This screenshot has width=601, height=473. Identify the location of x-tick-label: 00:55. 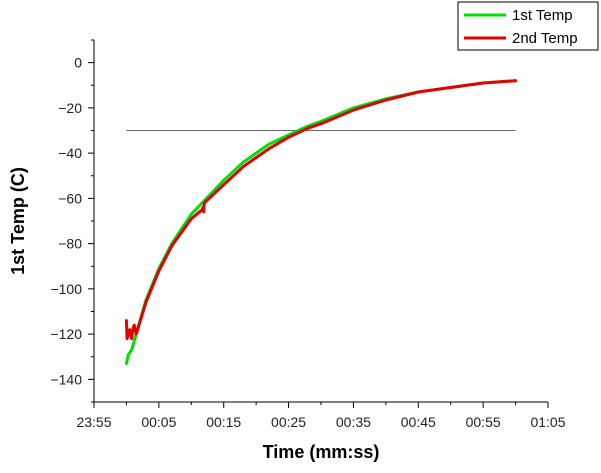
(483, 422).